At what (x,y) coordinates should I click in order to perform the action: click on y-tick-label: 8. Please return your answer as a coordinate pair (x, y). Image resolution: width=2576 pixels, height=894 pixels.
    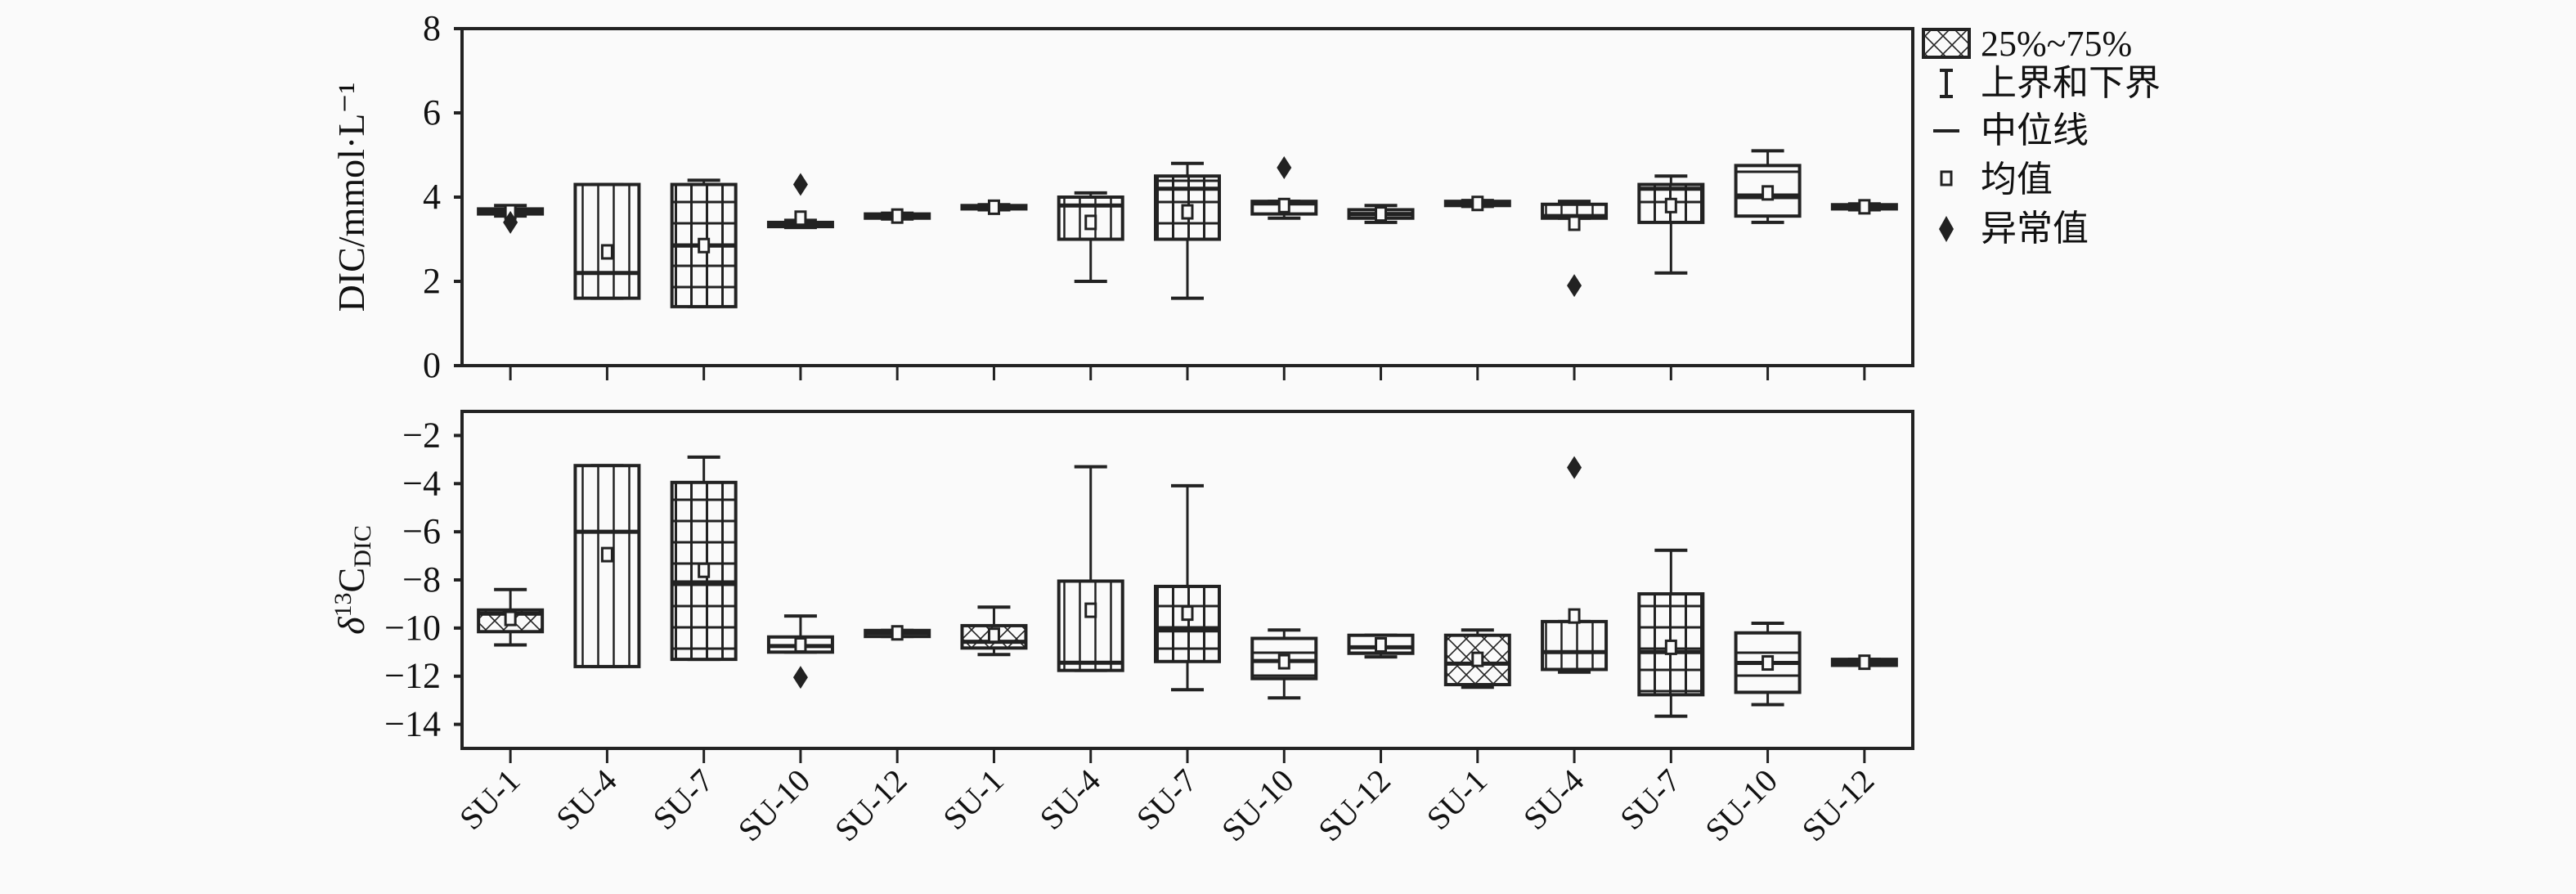
    Looking at the image, I should click on (432, 28).